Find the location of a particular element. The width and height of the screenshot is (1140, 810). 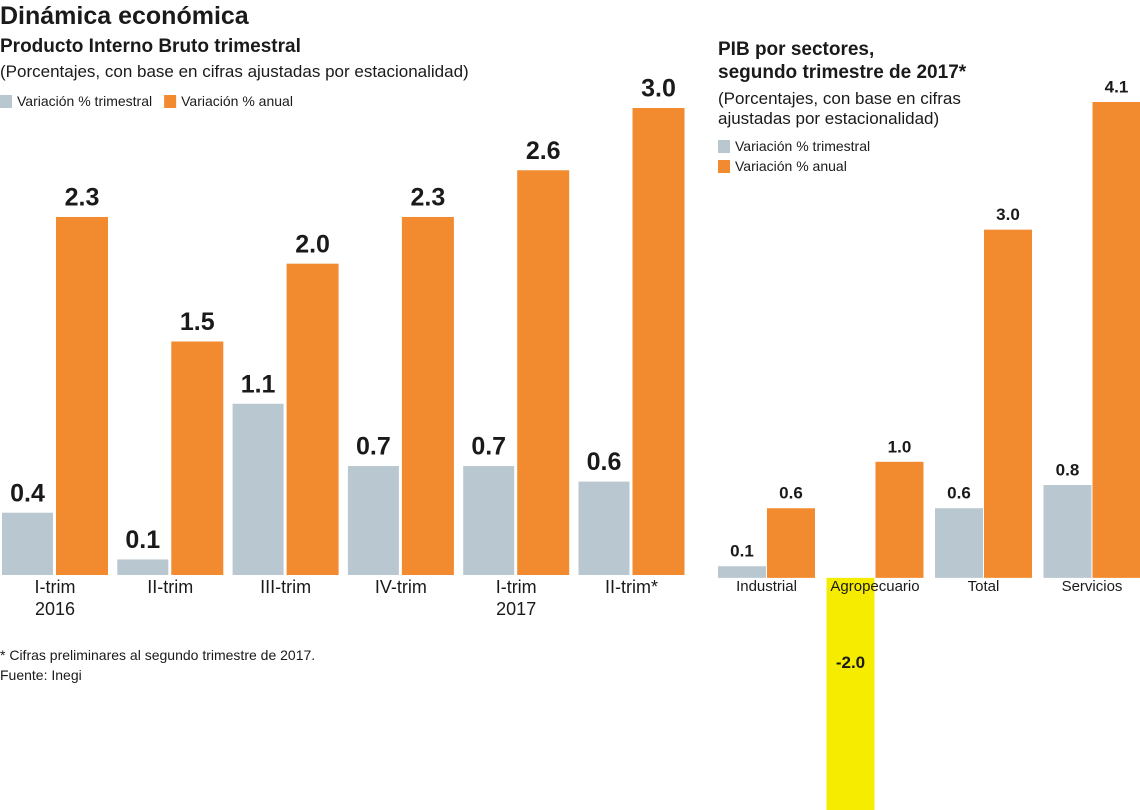

page-title: Dinámica económica is located at coordinates (124, 16).